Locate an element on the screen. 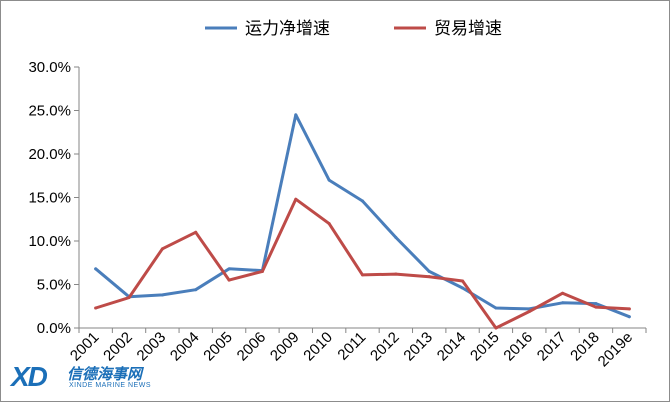 This screenshot has height=402, width=670. logo-name-en: XINDE MARINE NEWS is located at coordinates (110, 385).